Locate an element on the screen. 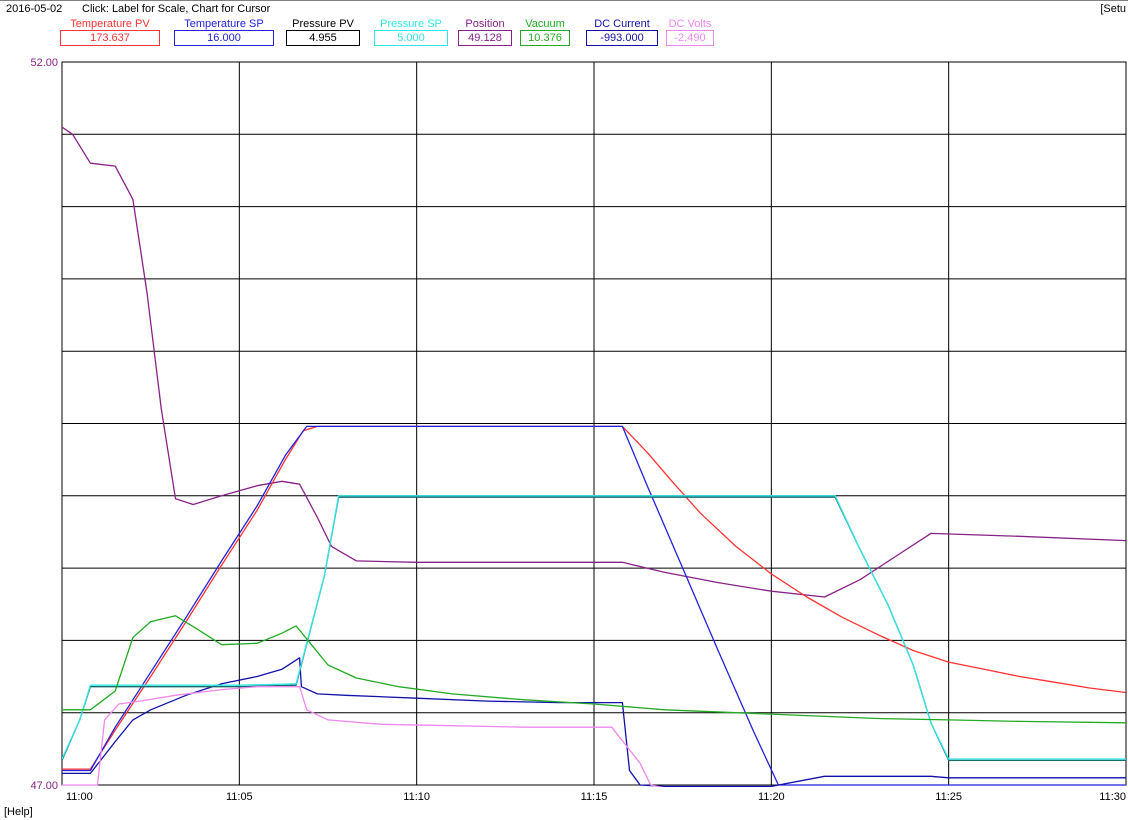 The image size is (1128, 820). legend-tag-dc-volts: DC Volts -2.490 is located at coordinates (690, 32).